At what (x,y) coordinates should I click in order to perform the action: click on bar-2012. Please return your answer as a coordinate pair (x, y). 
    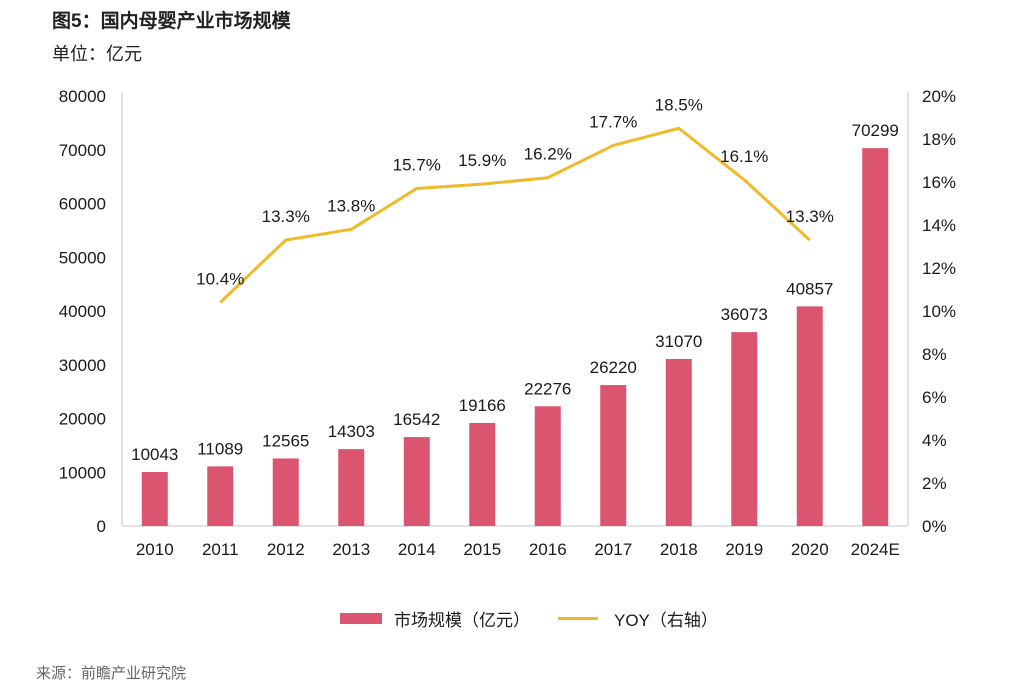
    Looking at the image, I should click on (285, 492).